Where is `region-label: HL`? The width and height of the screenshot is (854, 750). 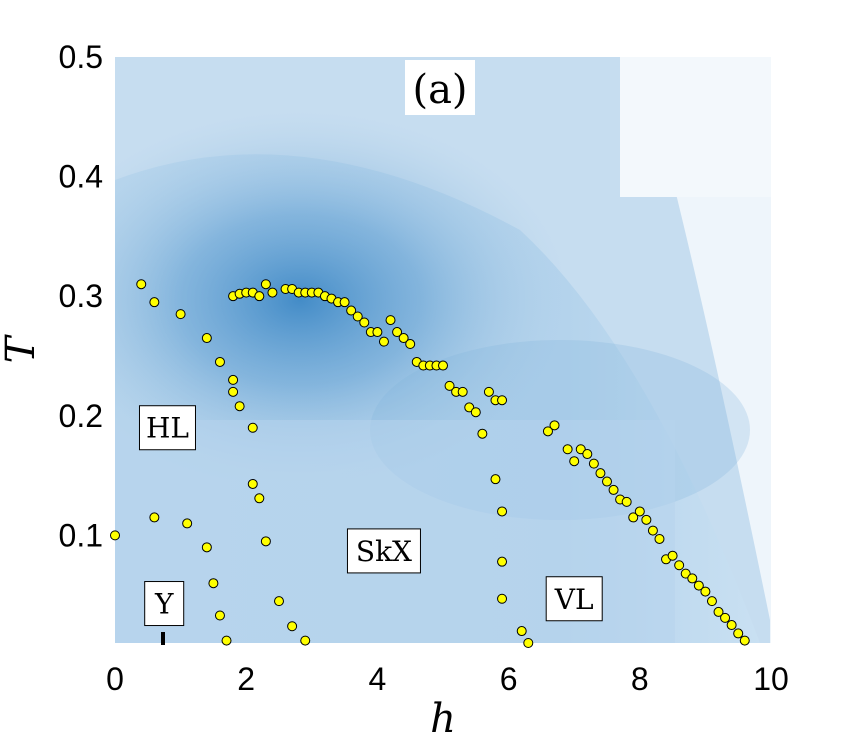
region-label: HL is located at coordinates (167, 428).